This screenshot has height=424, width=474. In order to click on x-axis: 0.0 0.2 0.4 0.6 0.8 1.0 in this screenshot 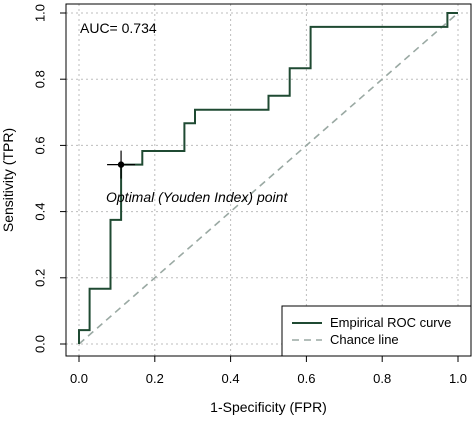, I will do `click(268, 371)`.